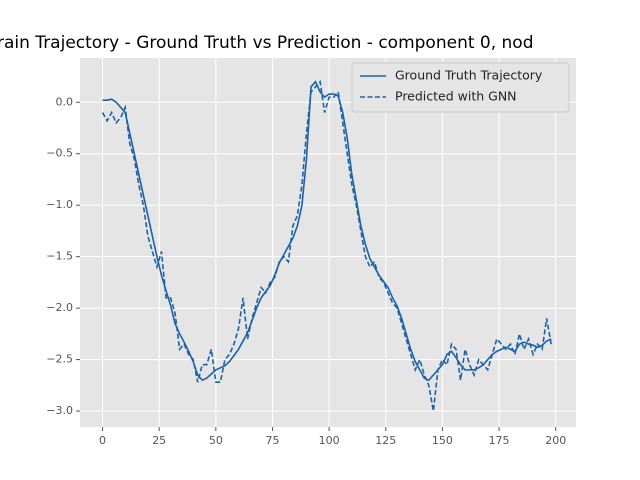 The width and height of the screenshot is (640, 480). Describe the element at coordinates (216, 440) in the screenshot. I see `x-tick-label: 50` at that location.